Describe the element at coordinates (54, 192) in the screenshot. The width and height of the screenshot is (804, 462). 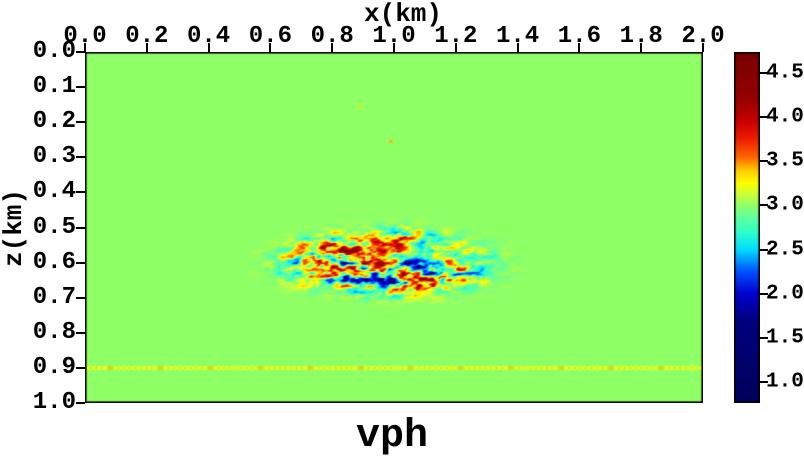
I see `z-axis-tick-label: 0.4` at that location.